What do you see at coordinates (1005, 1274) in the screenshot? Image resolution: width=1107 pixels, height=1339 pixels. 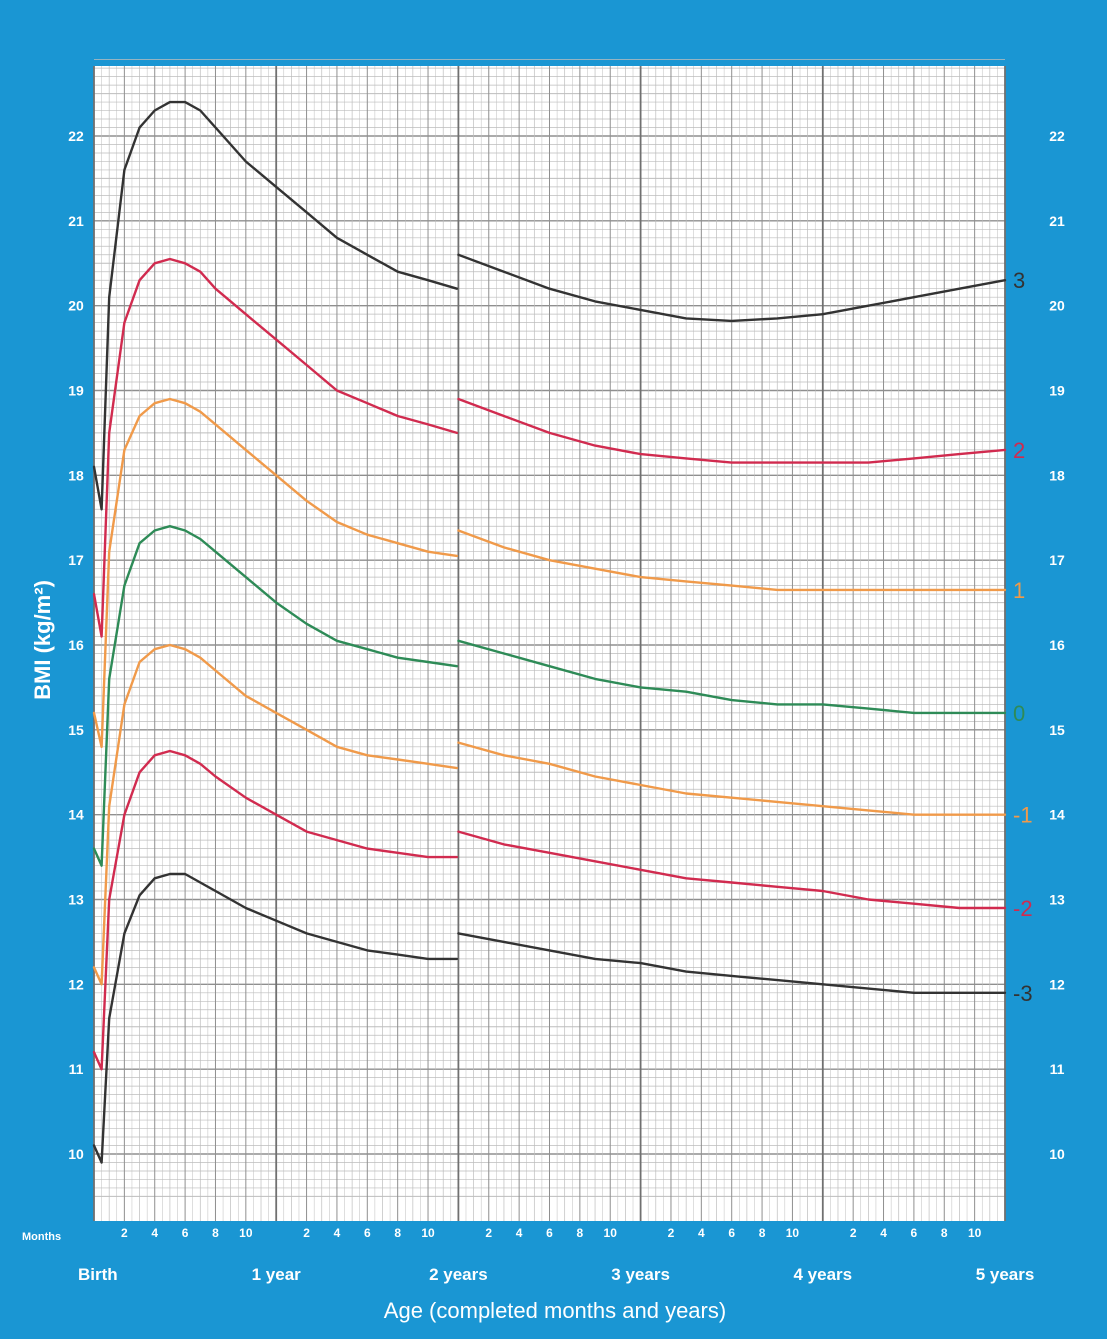 I see `year-tick-label: 5 years` at bounding box center [1005, 1274].